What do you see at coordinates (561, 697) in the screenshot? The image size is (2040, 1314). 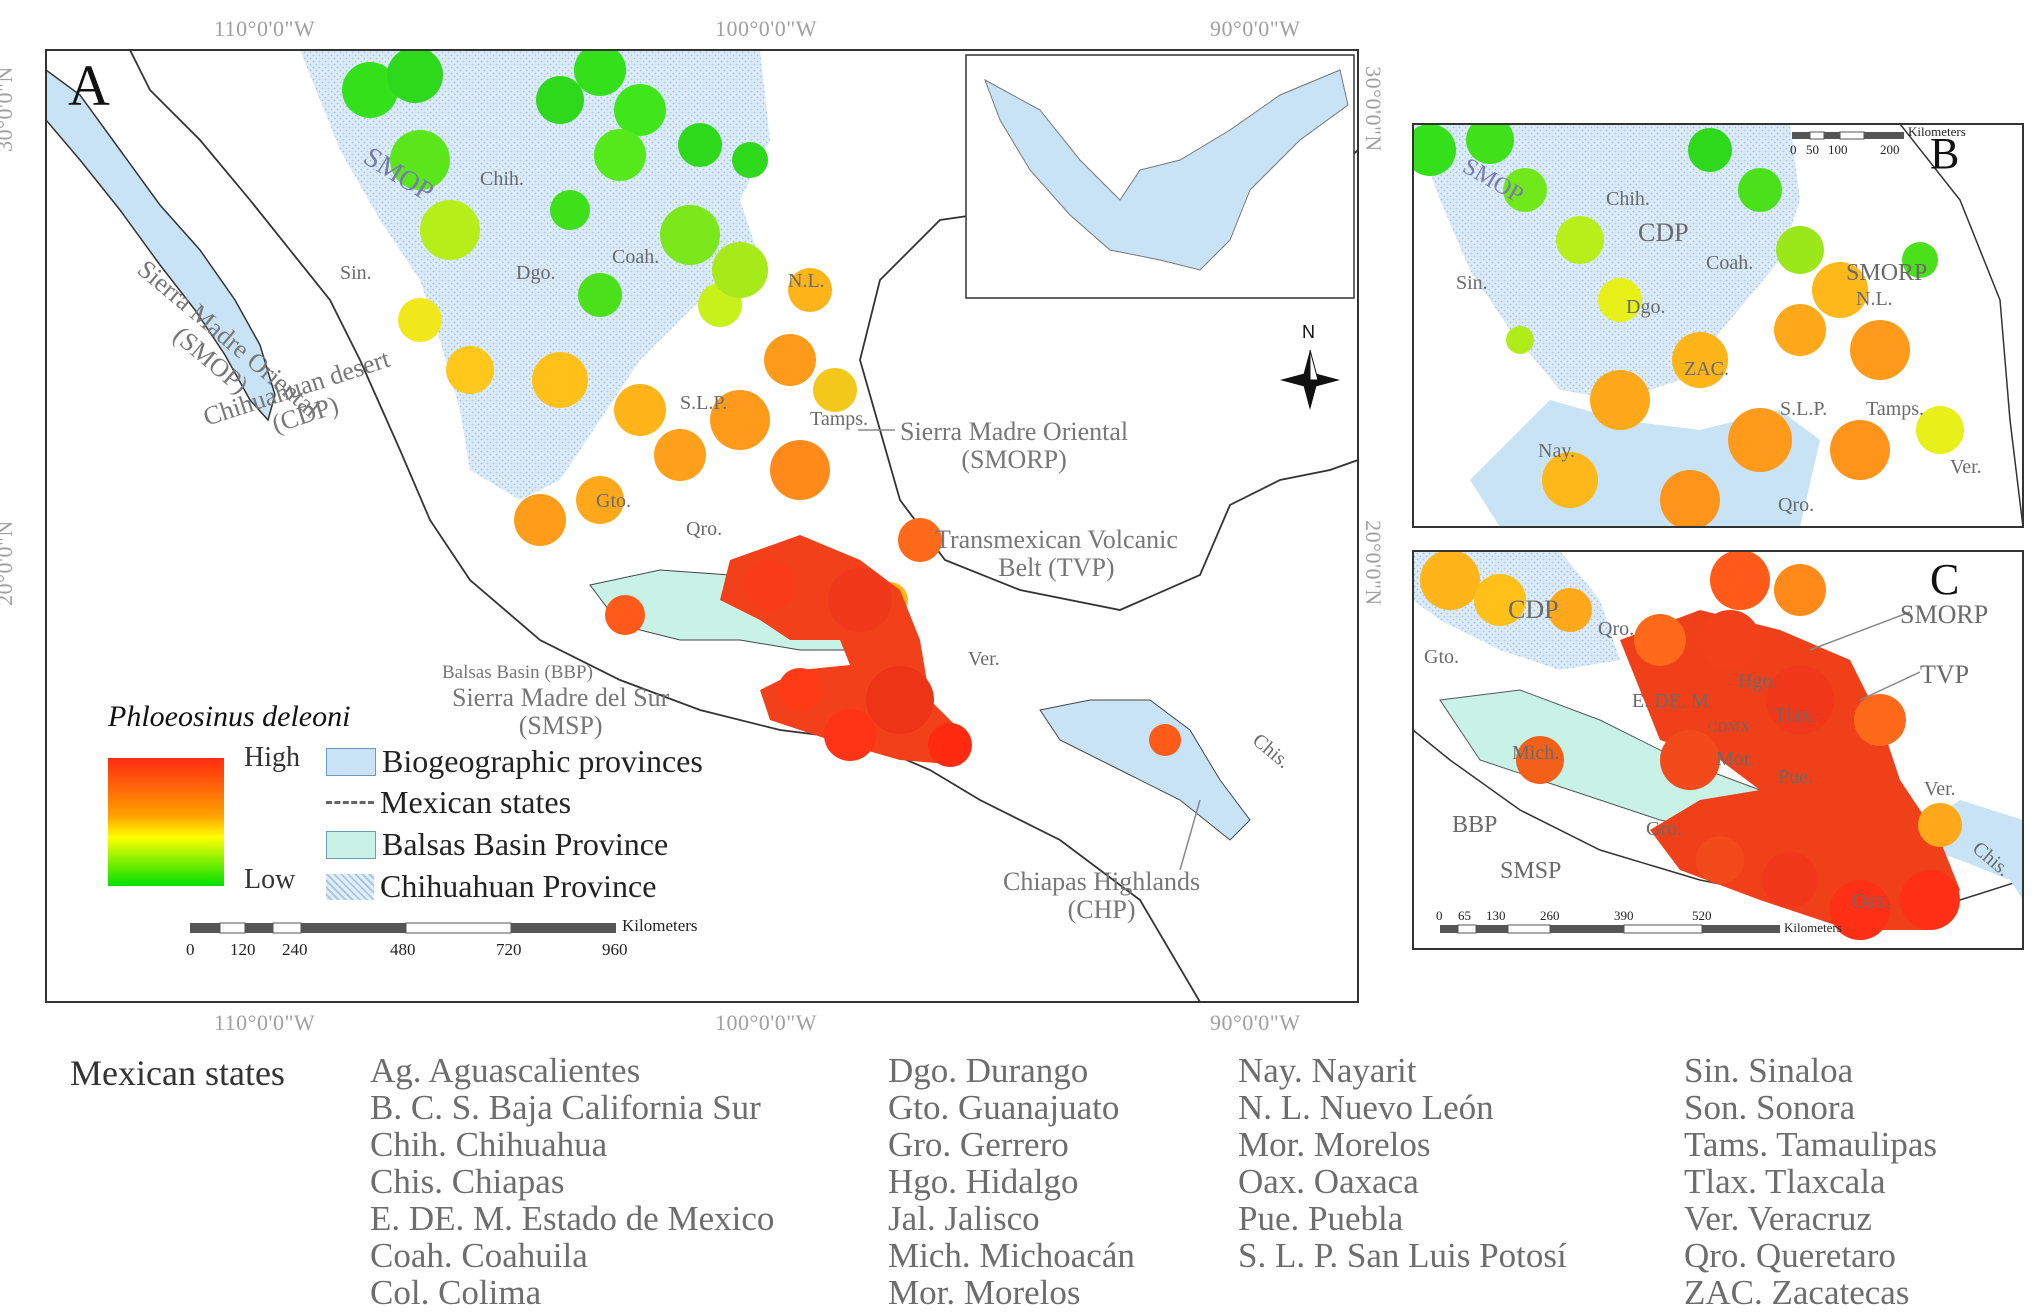 I see `label-smsp-line1: Sierra Madre del Sur` at bounding box center [561, 697].